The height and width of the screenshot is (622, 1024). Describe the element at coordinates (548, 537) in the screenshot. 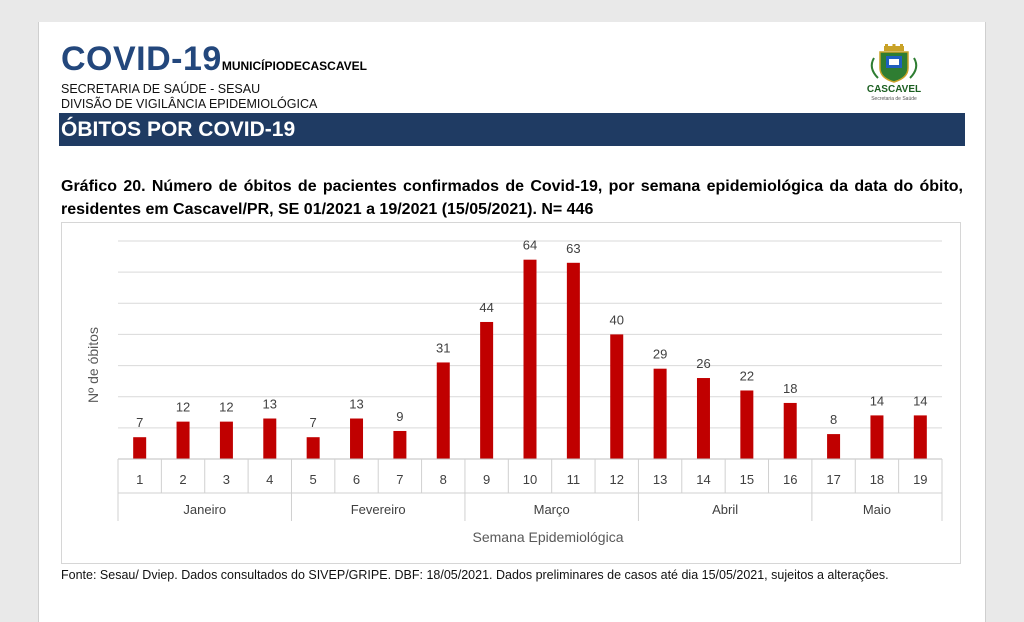

I see `x-axis-label: Semana Epidemiológica` at that location.